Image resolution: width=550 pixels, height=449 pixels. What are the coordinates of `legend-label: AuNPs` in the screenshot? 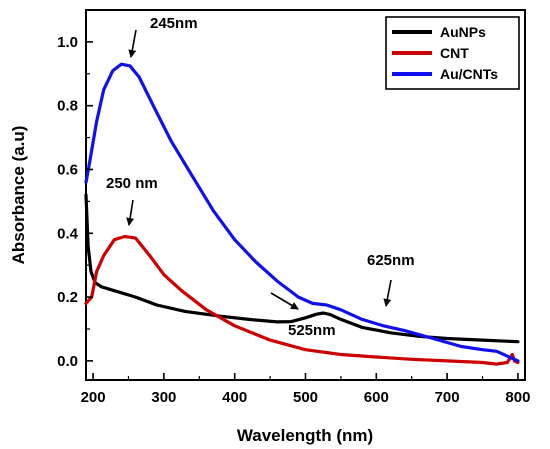 It's located at (463, 32).